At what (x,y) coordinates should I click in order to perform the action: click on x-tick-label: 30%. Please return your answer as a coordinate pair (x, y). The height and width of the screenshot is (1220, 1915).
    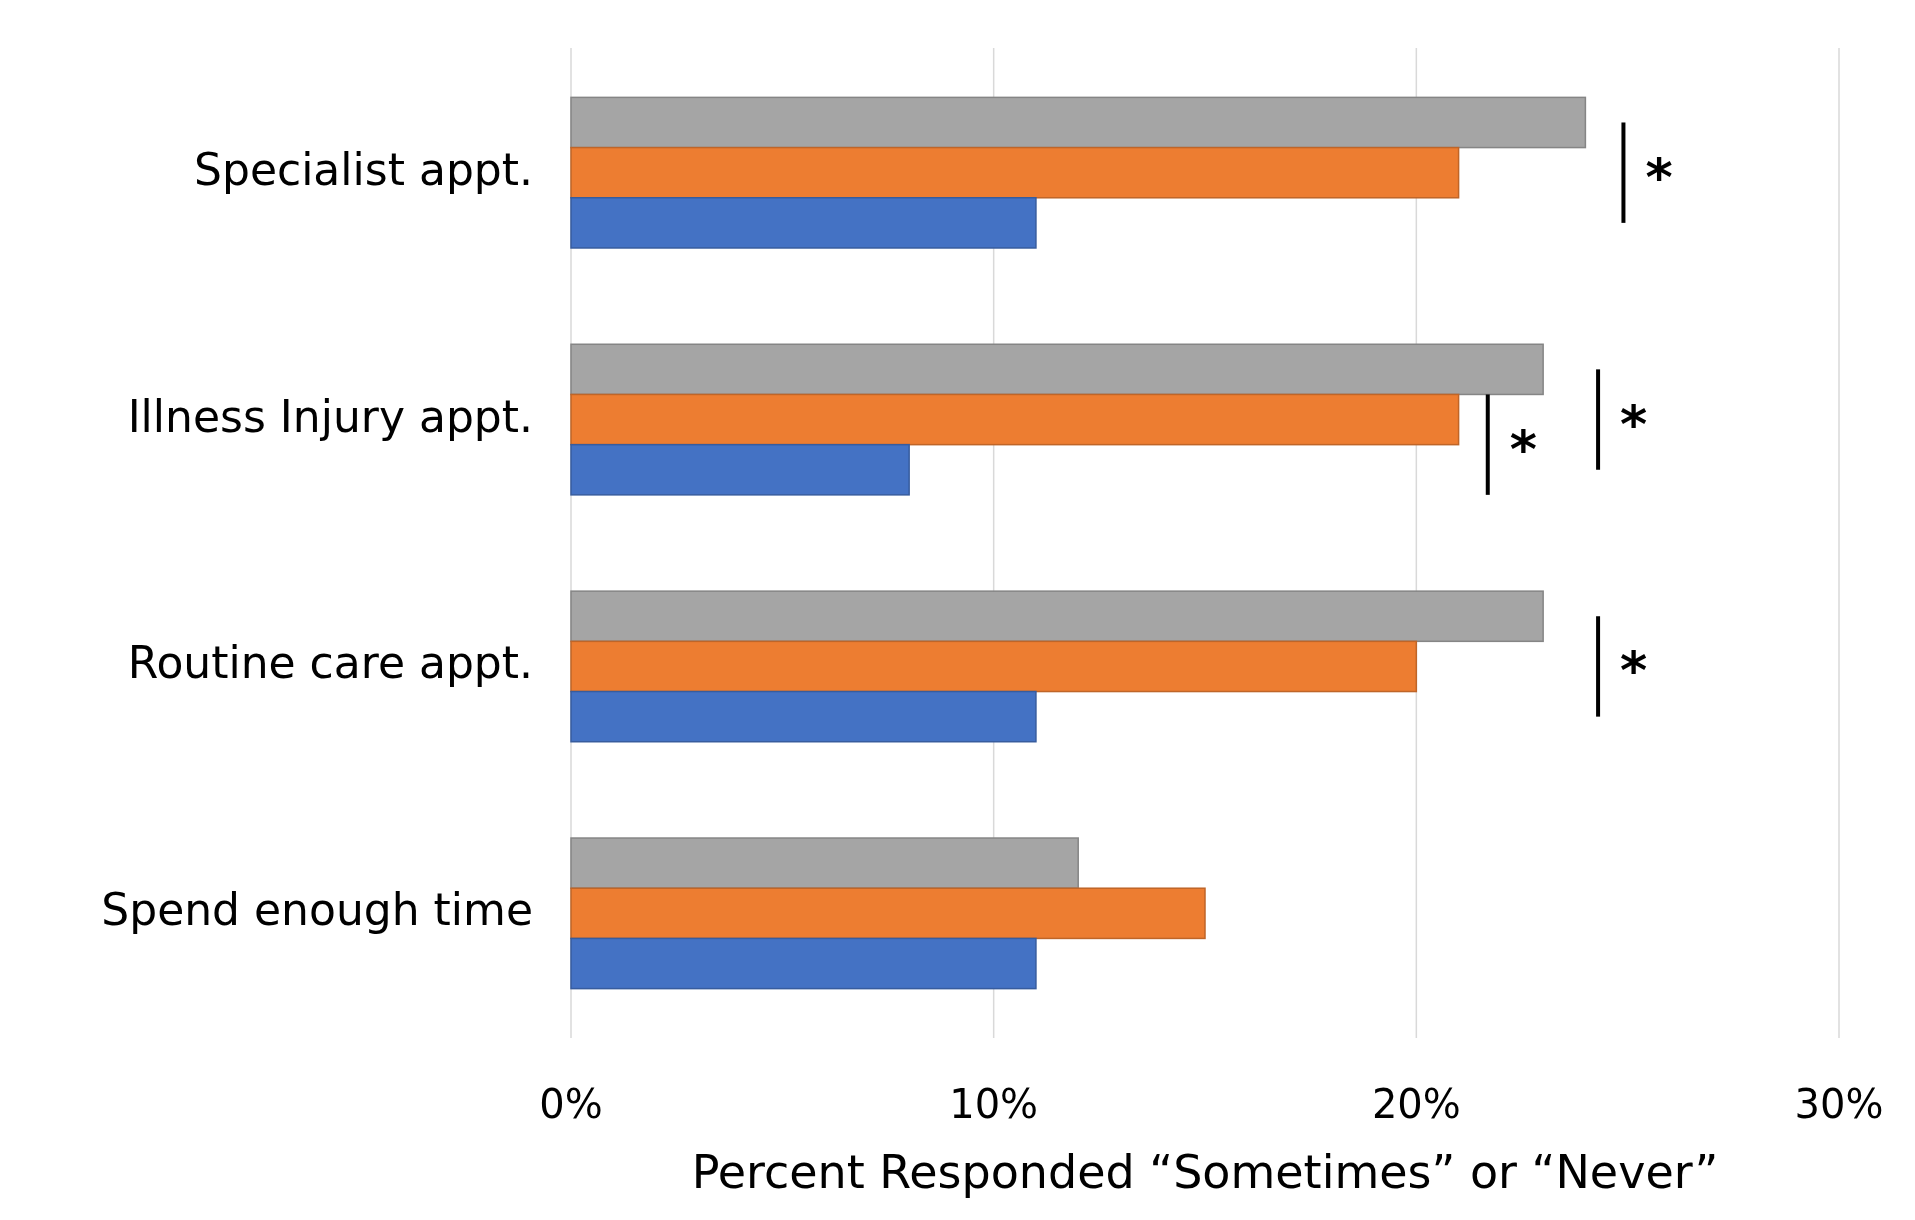
    Looking at the image, I should click on (1839, 1104).